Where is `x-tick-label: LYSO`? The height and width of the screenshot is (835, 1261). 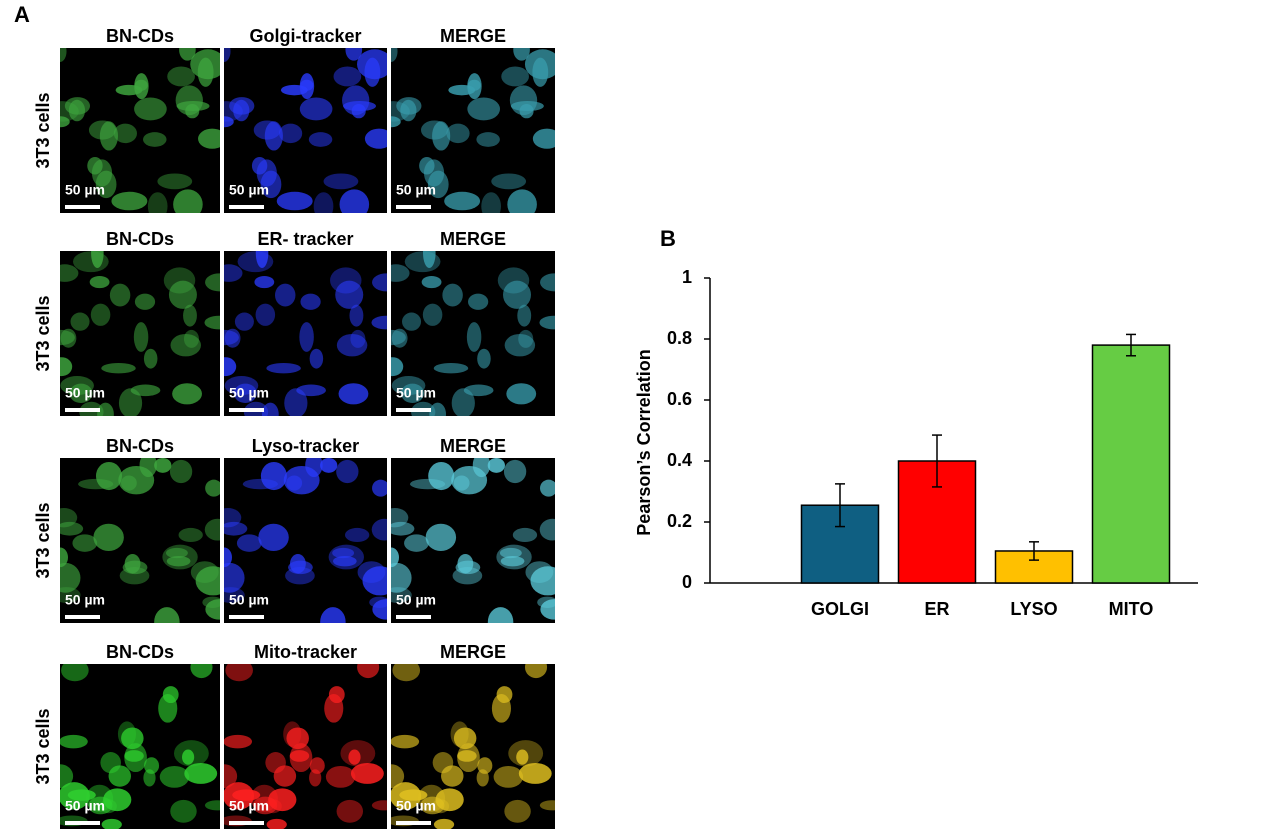 x-tick-label: LYSO is located at coordinates (1033, 609).